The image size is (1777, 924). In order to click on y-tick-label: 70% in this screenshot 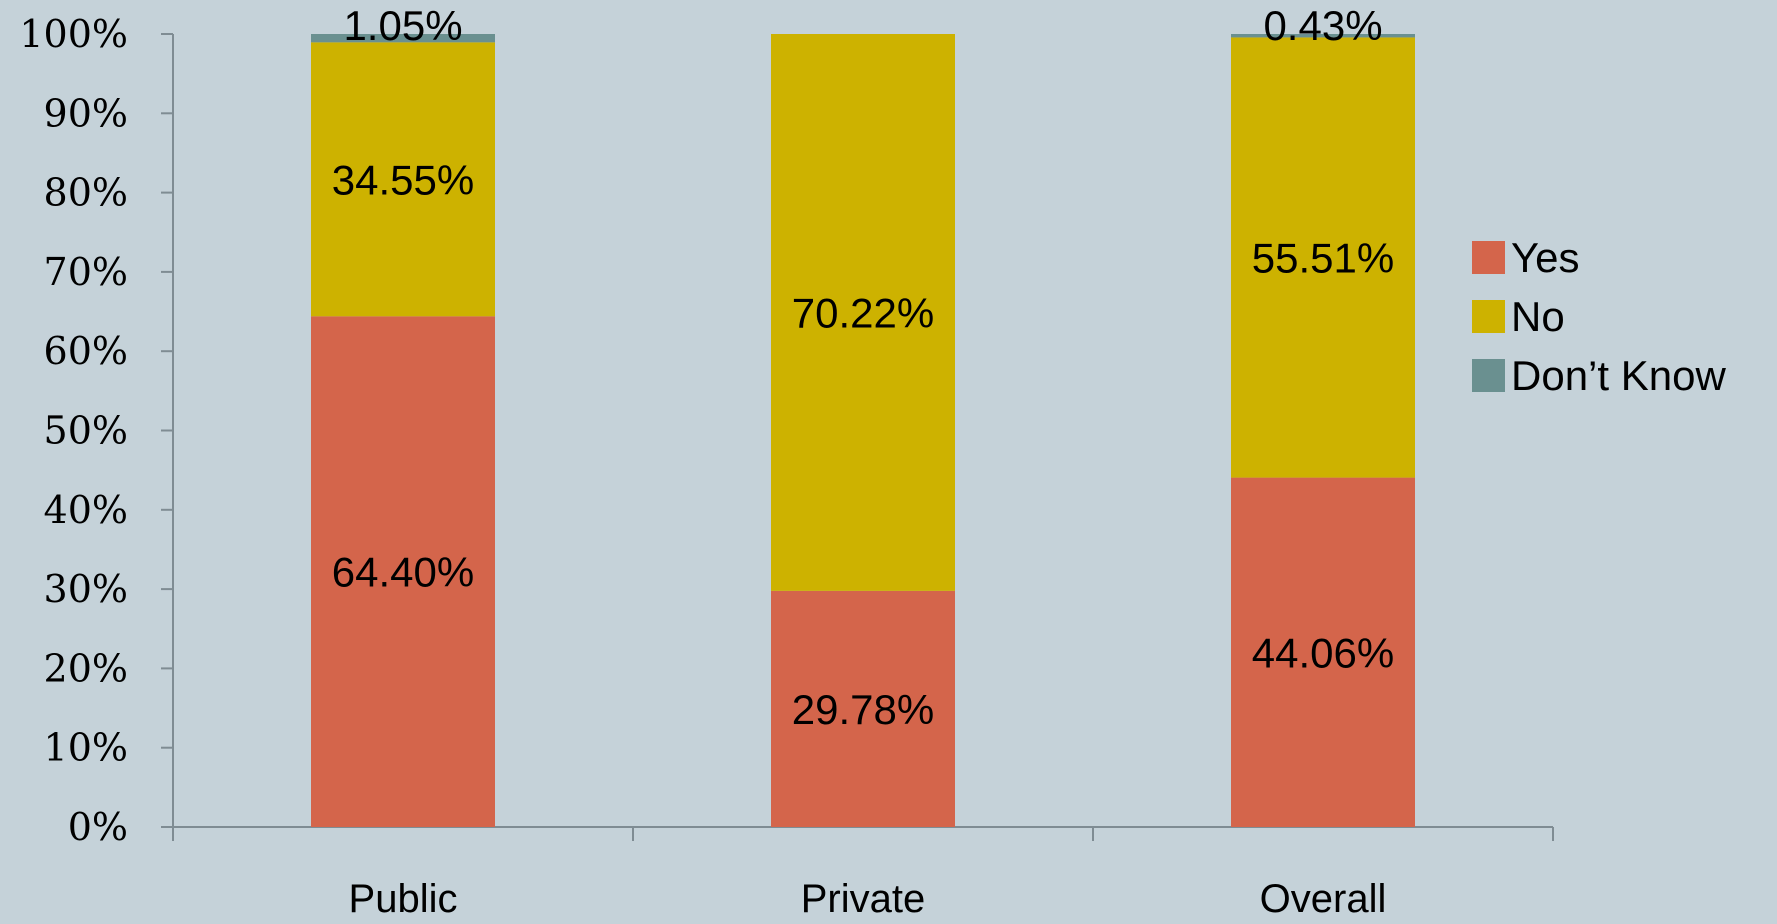, I will do `click(86, 272)`.